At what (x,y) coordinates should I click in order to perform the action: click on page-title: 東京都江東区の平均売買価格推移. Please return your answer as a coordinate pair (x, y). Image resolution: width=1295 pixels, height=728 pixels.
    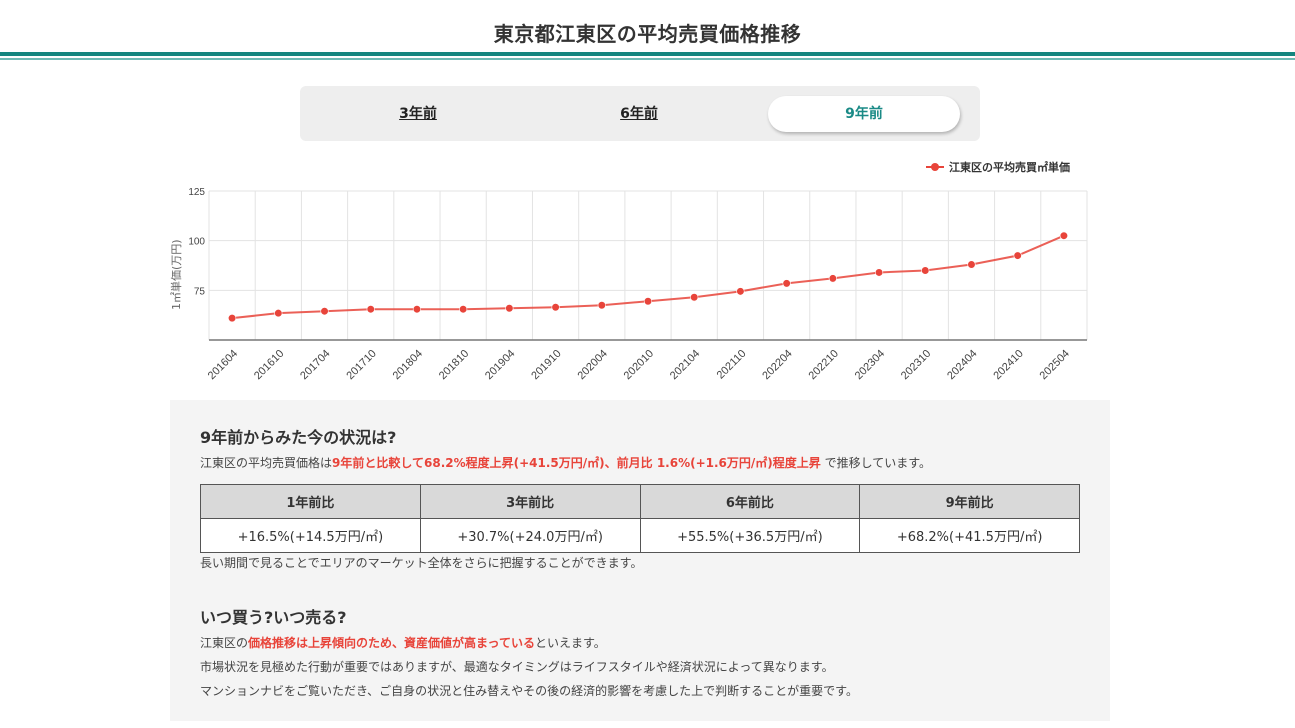
    Looking at the image, I should click on (647, 34).